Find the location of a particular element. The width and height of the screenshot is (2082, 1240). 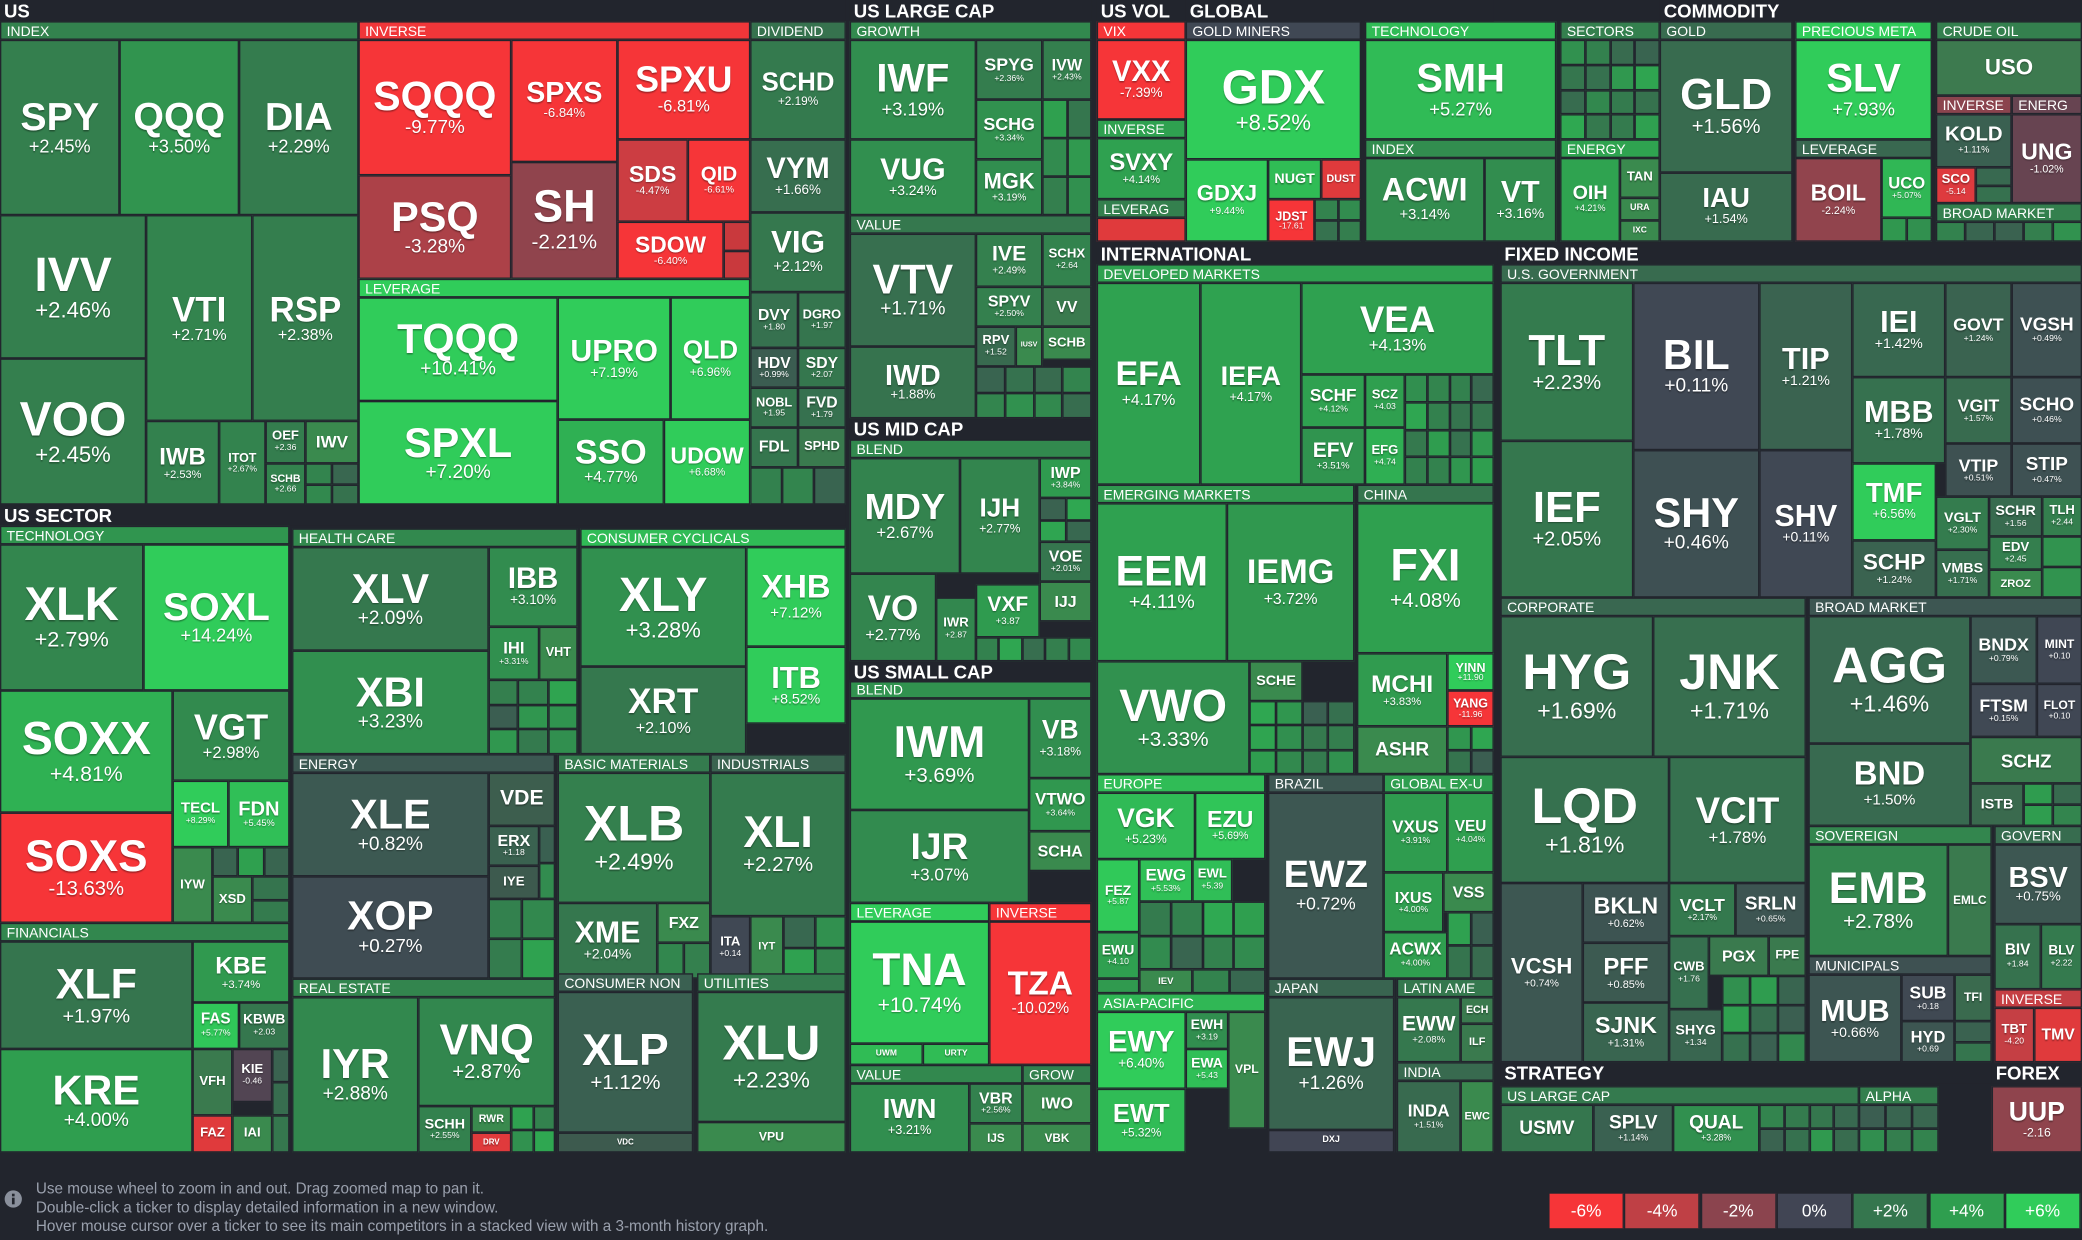

ticker-tile: SCHE is located at coordinates (1276, 681).